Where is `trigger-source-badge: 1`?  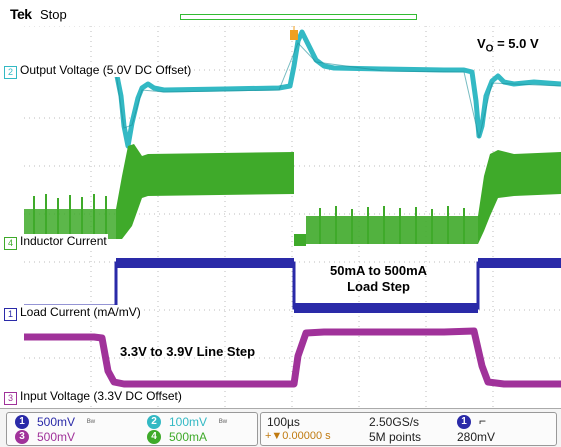
trigger-source-badge: 1 is located at coordinates (464, 422).